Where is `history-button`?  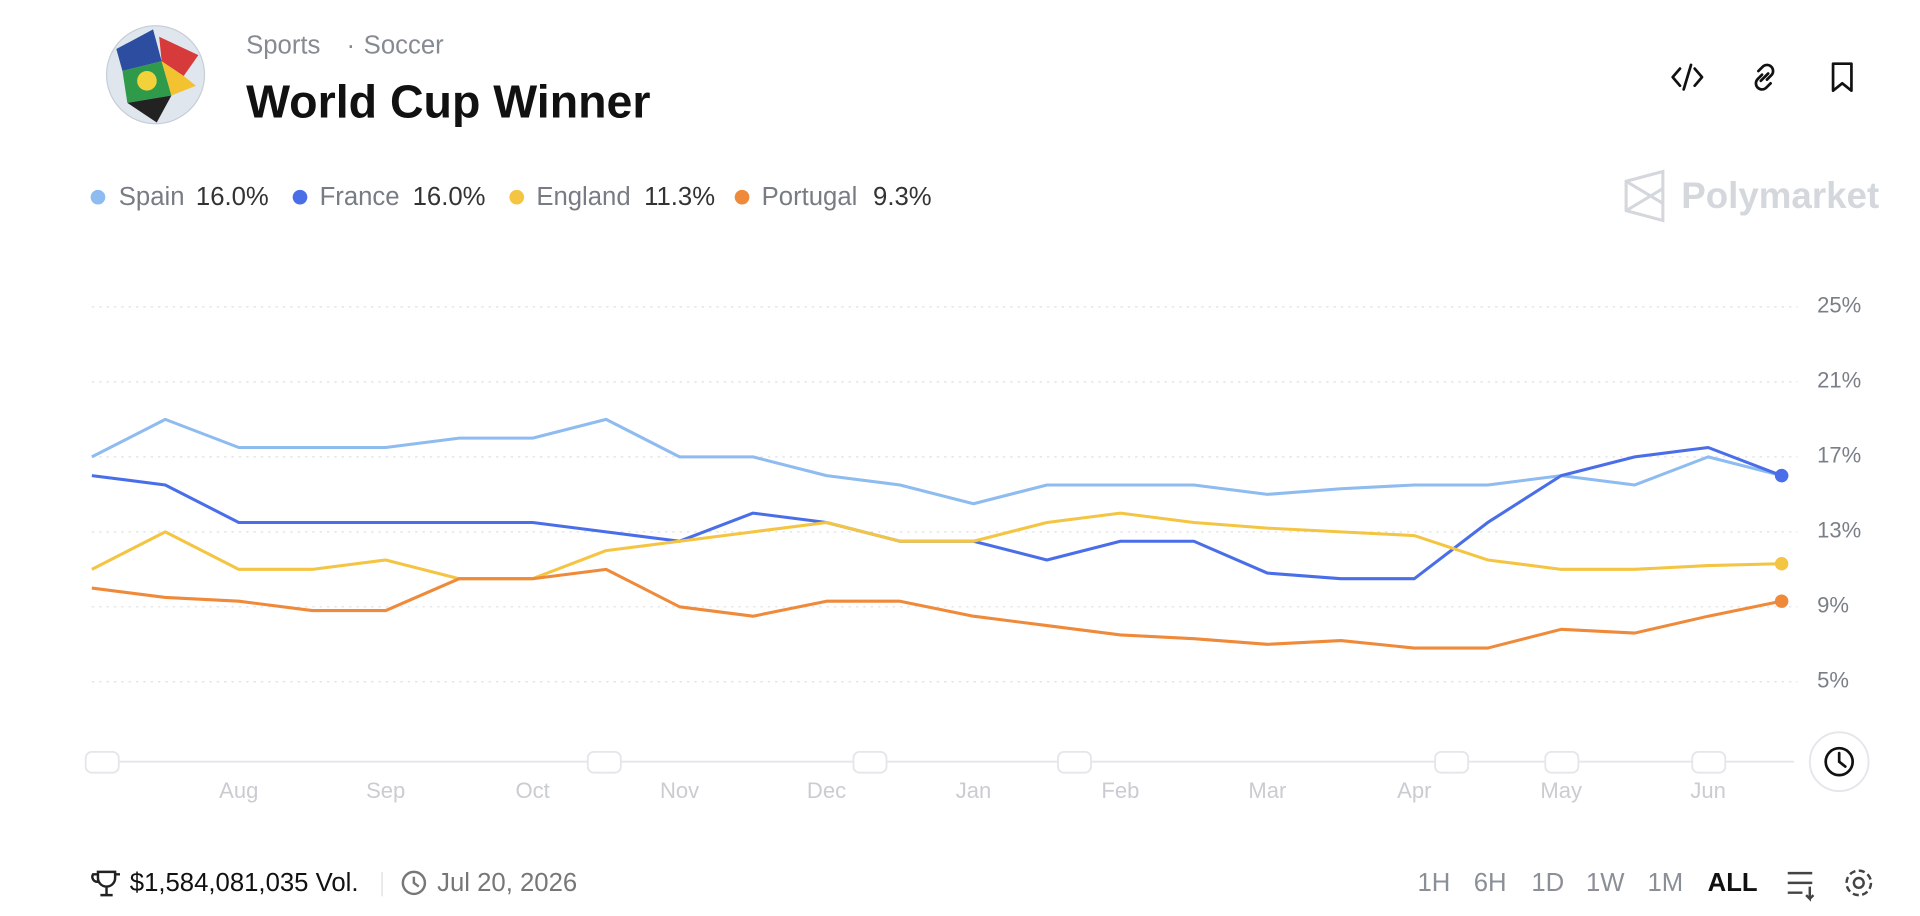 history-button is located at coordinates (1839, 761).